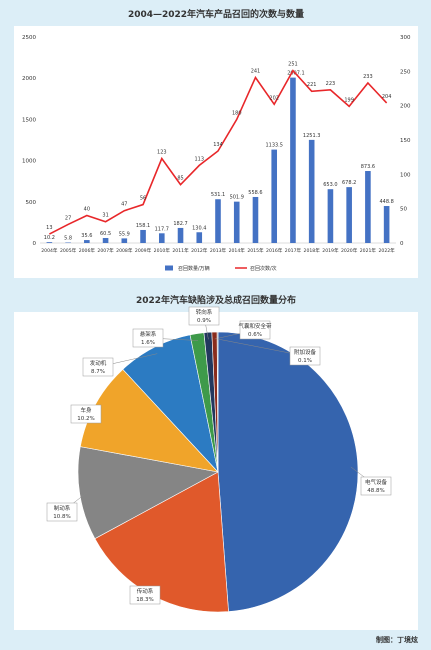  What do you see at coordinates (312, 85) in the screenshot?
I see `line-label: 221` at bounding box center [312, 85].